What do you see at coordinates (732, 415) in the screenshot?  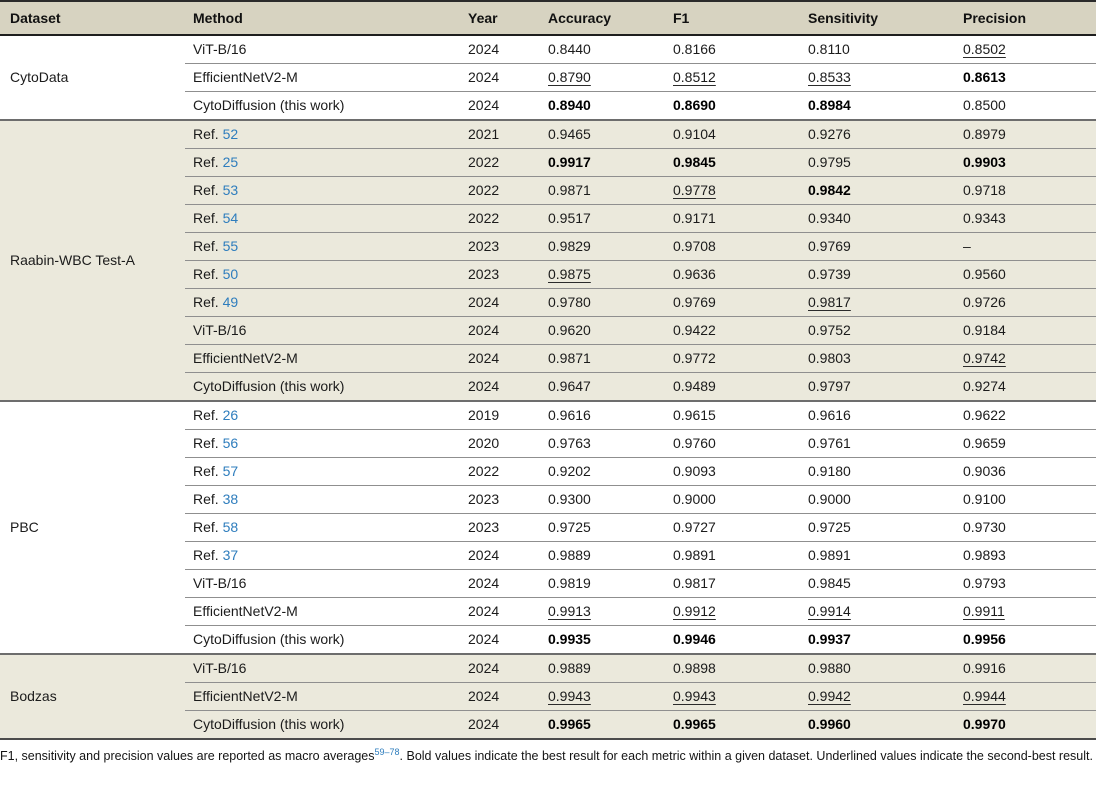 I see `f1-cell: 0.9615` at bounding box center [732, 415].